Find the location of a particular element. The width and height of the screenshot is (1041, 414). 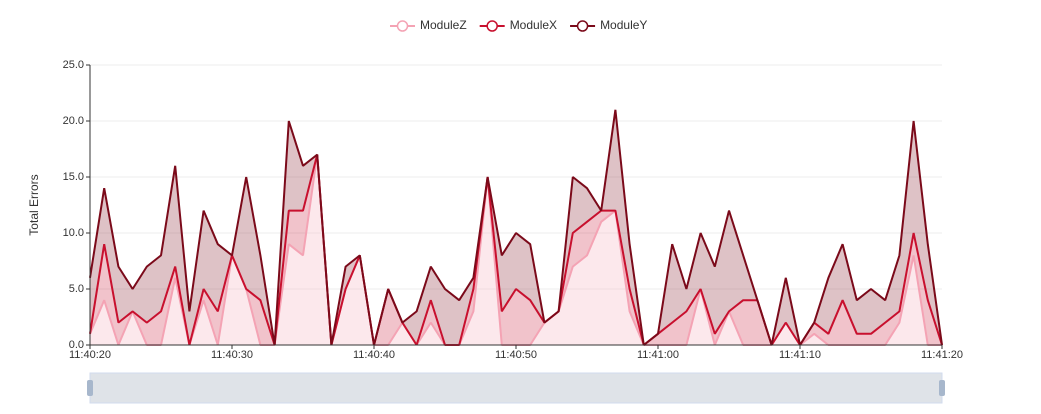

zoom-track is located at coordinates (516, 388).